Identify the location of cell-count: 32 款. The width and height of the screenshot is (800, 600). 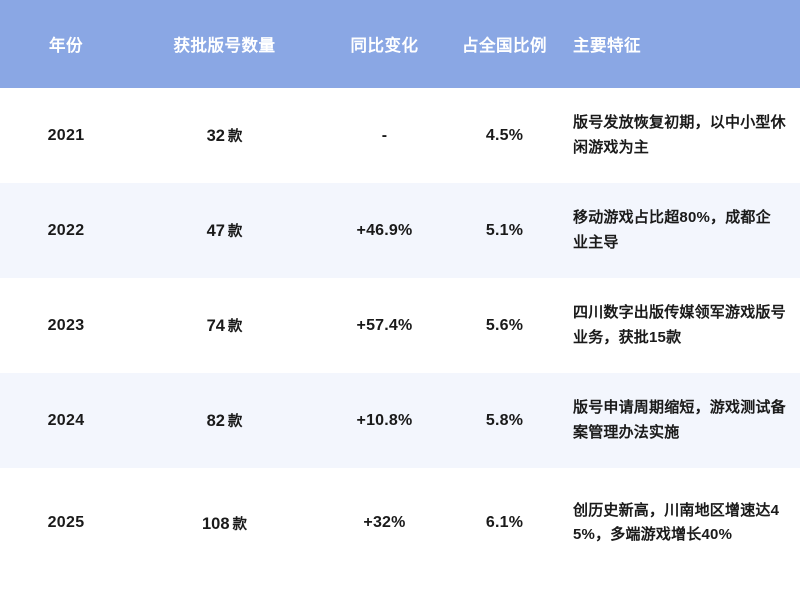
(224, 135).